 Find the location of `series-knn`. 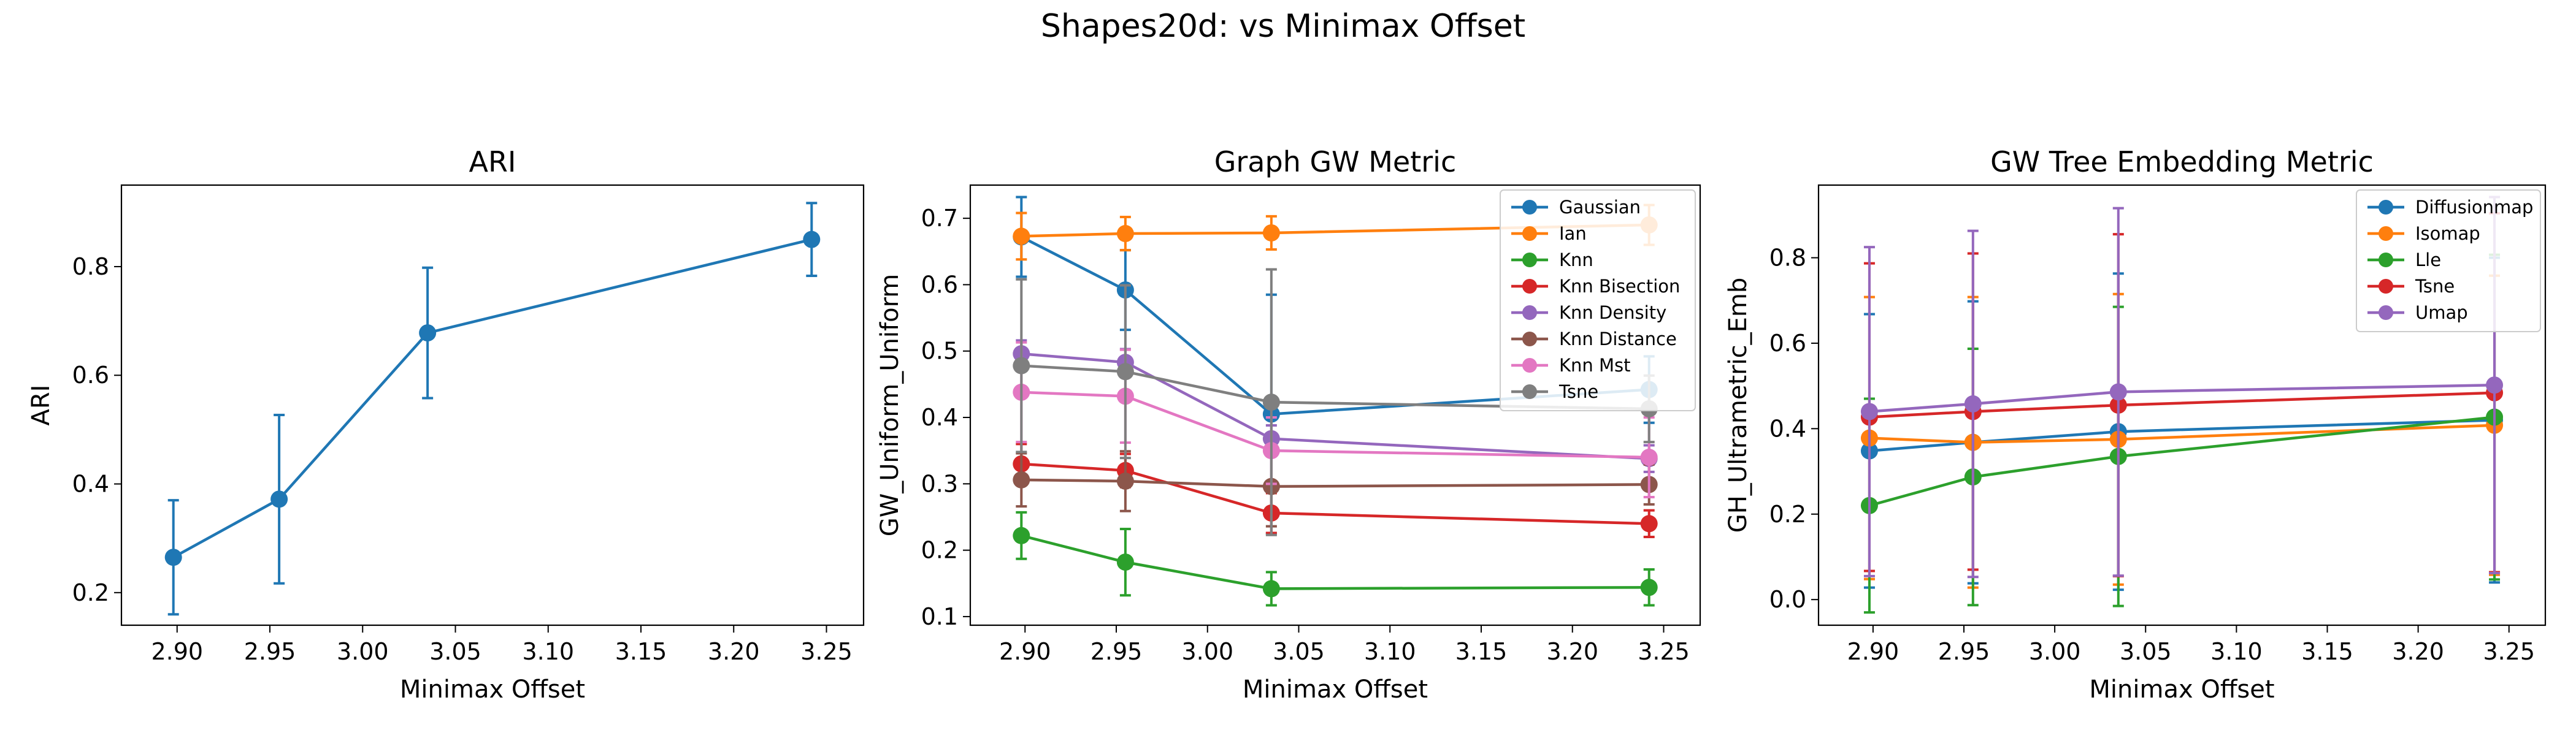

series-knn is located at coordinates (1335, 559).